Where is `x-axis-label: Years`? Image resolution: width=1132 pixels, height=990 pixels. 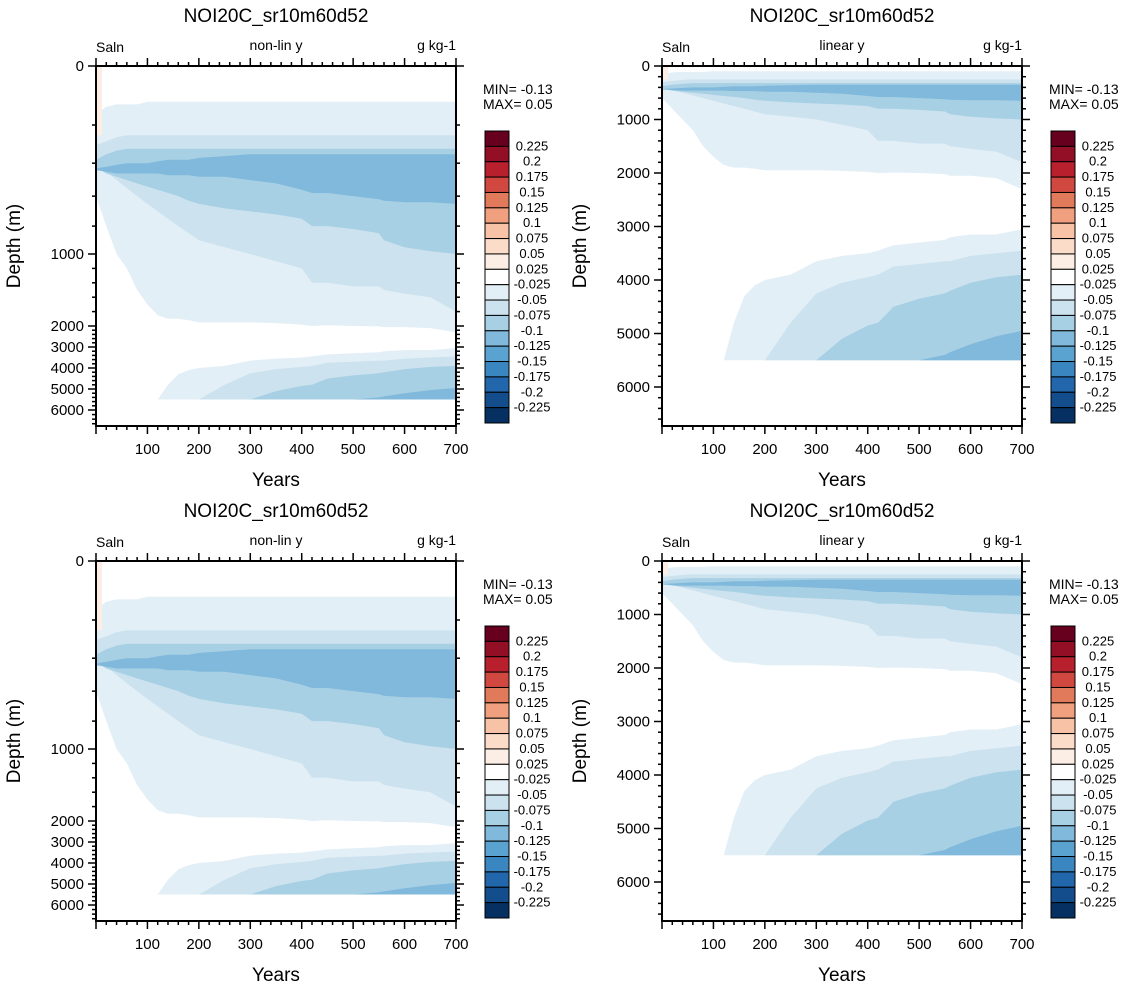 x-axis-label: Years is located at coordinates (842, 975).